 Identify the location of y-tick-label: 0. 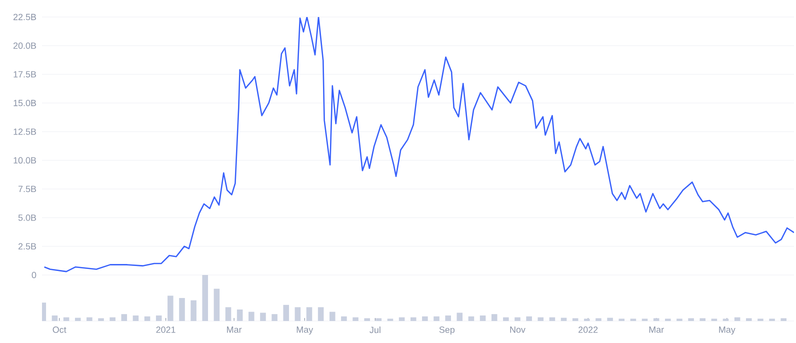
(34, 275).